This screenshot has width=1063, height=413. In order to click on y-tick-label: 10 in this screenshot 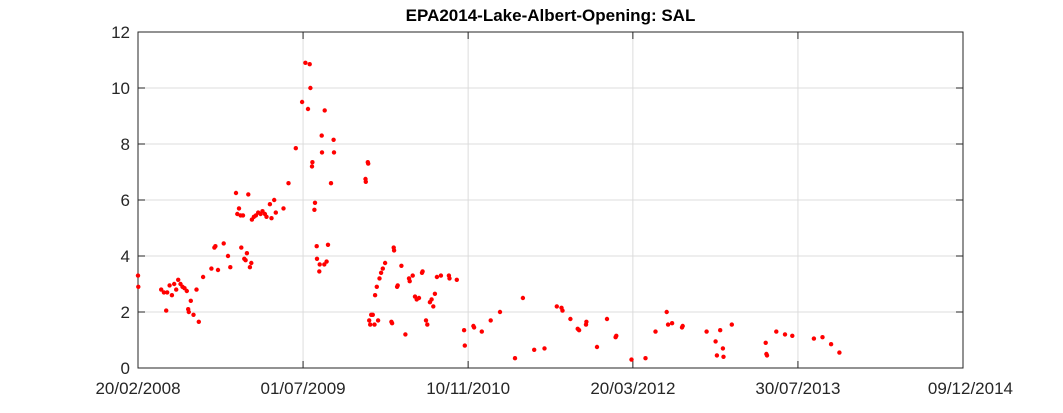, I will do `click(120, 88)`.